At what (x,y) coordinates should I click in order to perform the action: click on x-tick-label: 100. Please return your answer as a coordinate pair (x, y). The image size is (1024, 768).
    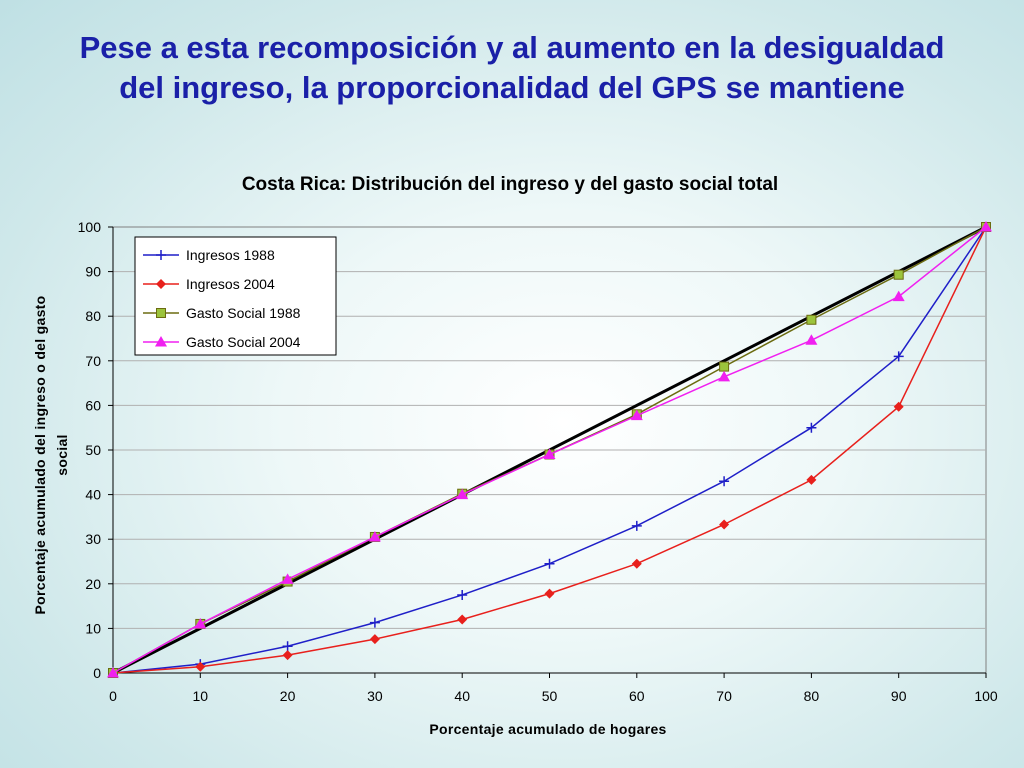
    Looking at the image, I should click on (986, 696).